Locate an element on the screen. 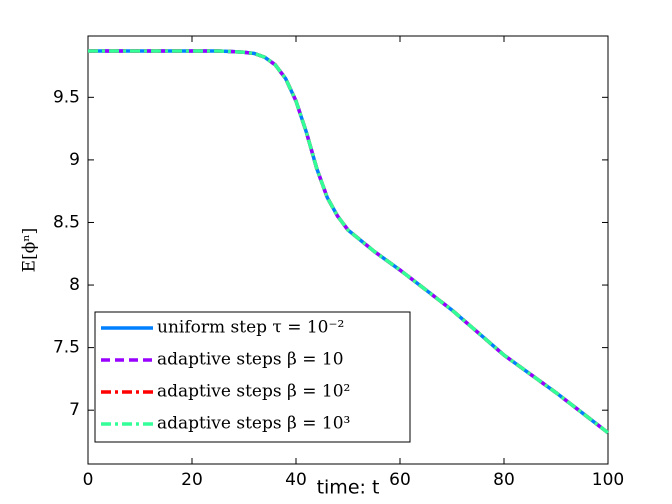 The image size is (672, 504). x-axis-label: time: t is located at coordinates (348, 488).